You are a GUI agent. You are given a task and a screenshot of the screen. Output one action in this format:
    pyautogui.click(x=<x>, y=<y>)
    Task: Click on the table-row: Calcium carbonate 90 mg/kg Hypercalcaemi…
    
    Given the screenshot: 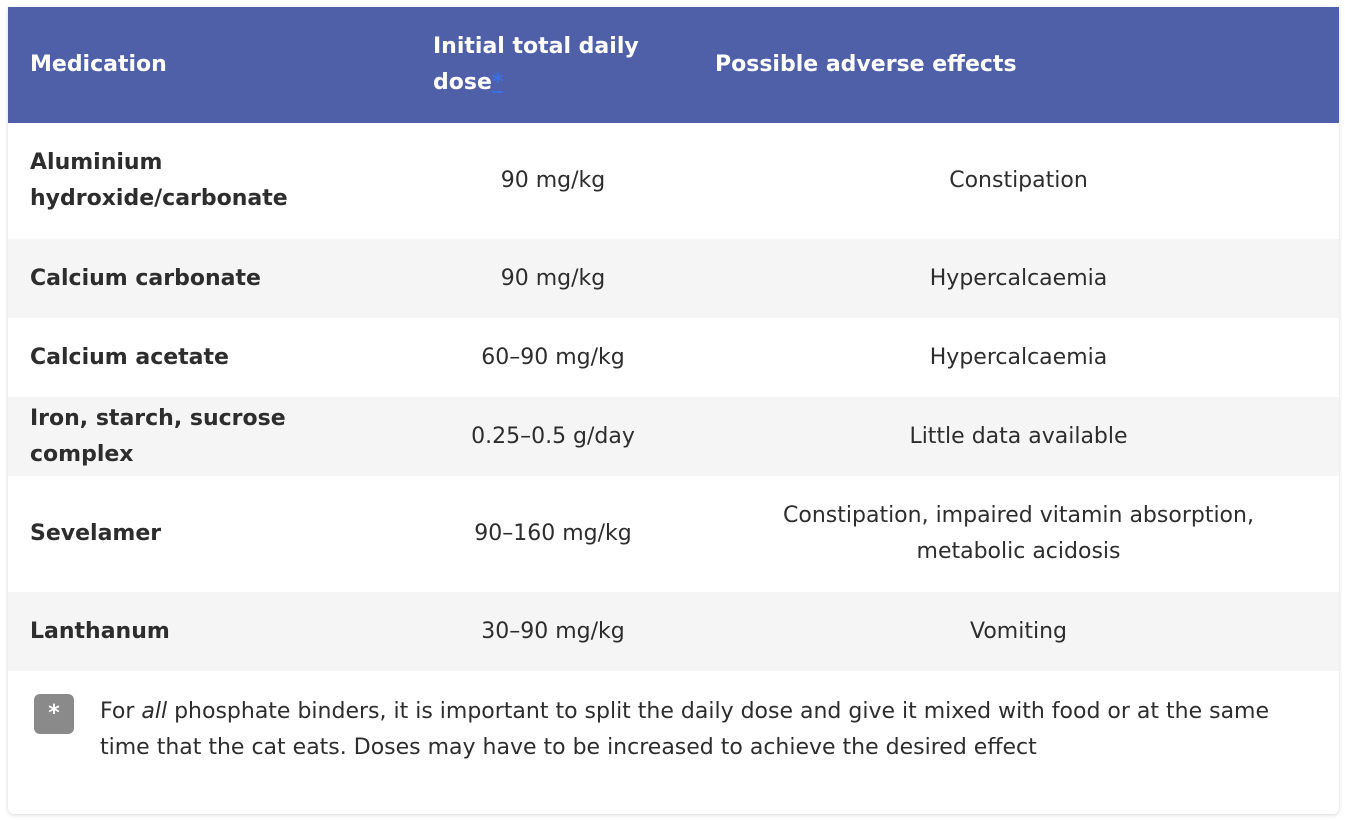 What is the action you would take?
    pyautogui.click(x=673, y=278)
    